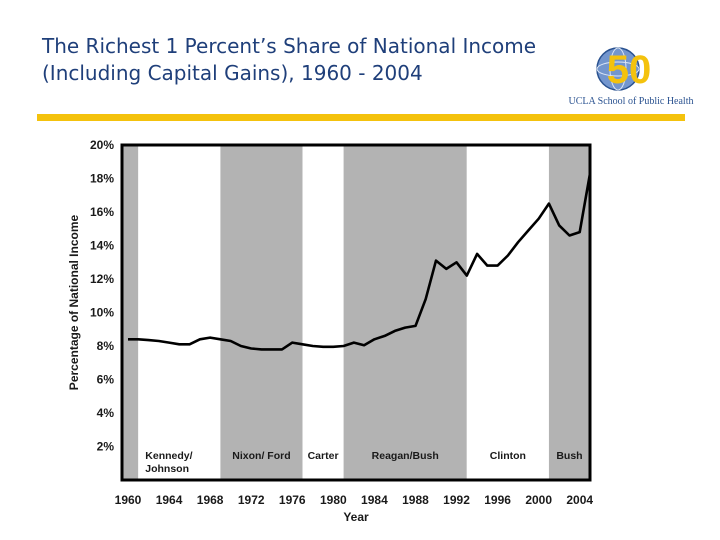 The image size is (720, 540). I want to click on x-tick-label: 1964, so click(169, 500).